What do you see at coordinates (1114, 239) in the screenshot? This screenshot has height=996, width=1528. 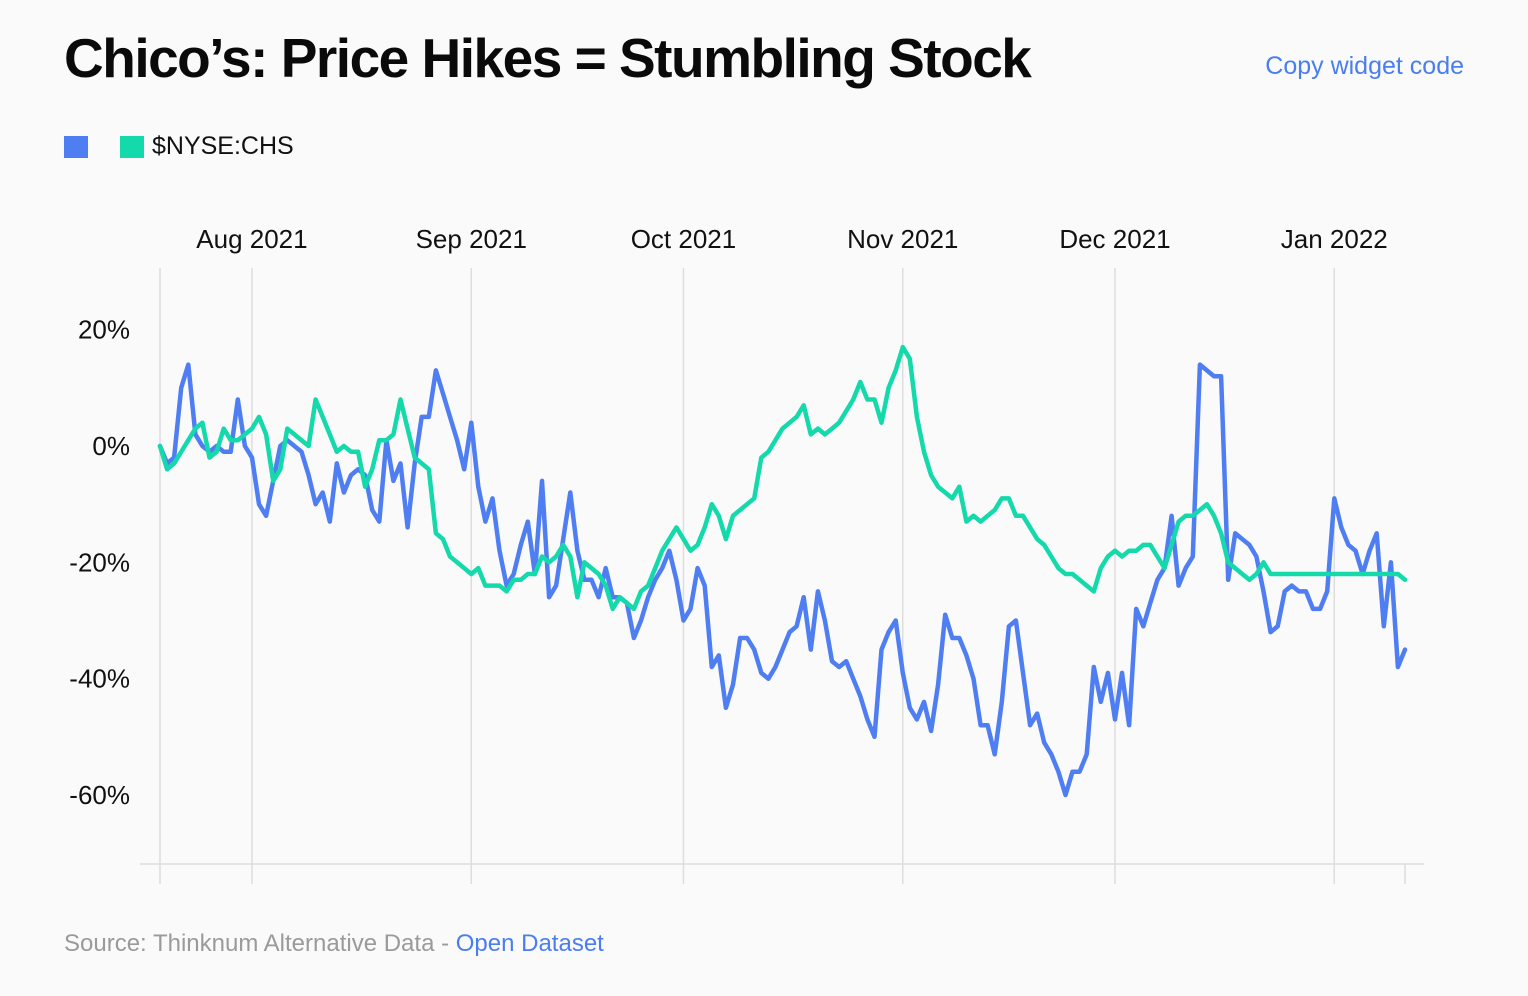 I see `x-tick-label: Dec 2021` at bounding box center [1114, 239].